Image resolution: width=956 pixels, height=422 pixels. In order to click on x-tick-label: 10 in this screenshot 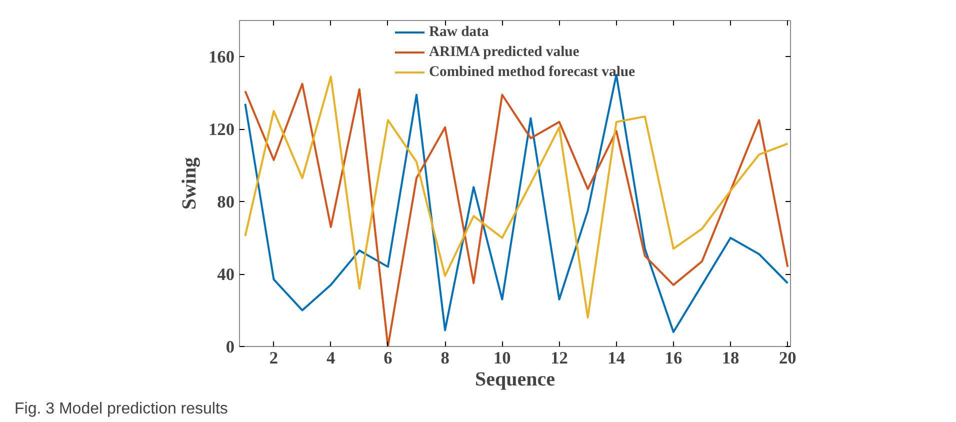, I will do `click(502, 358)`.